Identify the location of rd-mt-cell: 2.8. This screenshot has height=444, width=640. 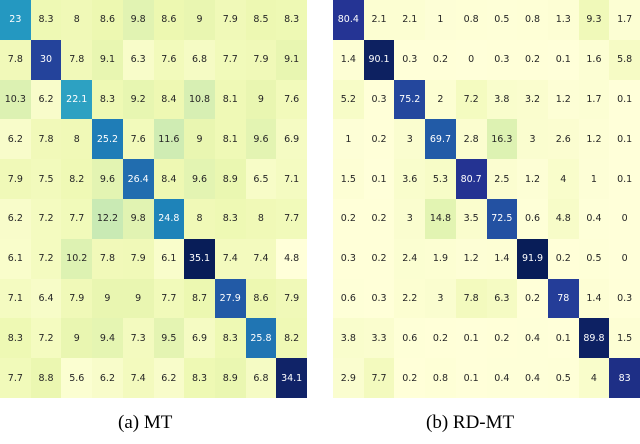
(471, 139).